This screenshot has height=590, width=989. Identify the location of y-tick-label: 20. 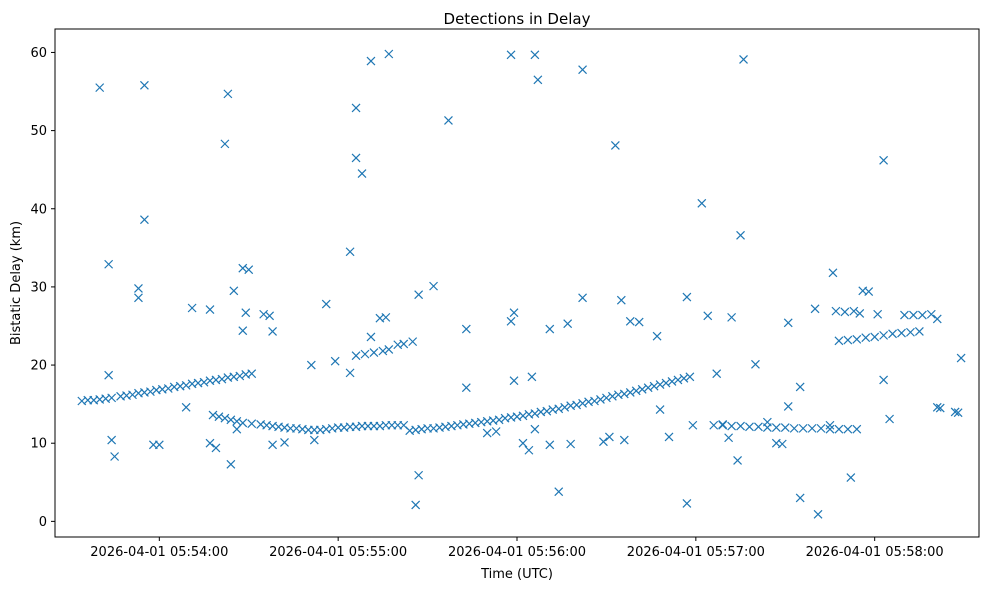
(38, 366).